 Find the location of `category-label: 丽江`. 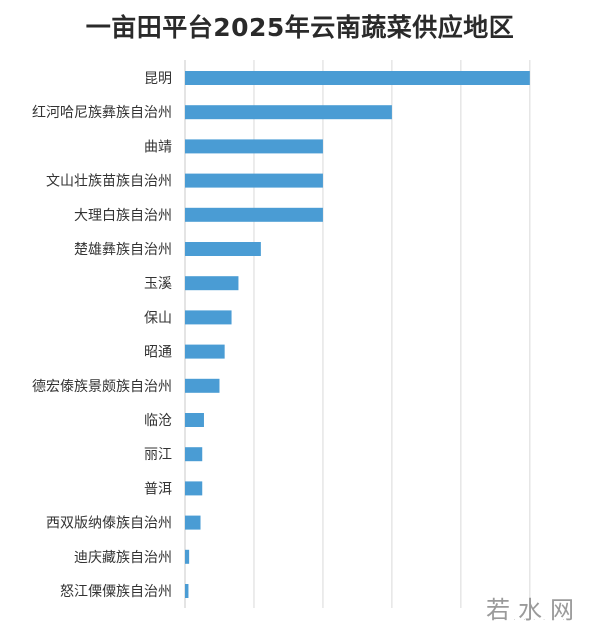

category-label: 丽江 is located at coordinates (158, 455).